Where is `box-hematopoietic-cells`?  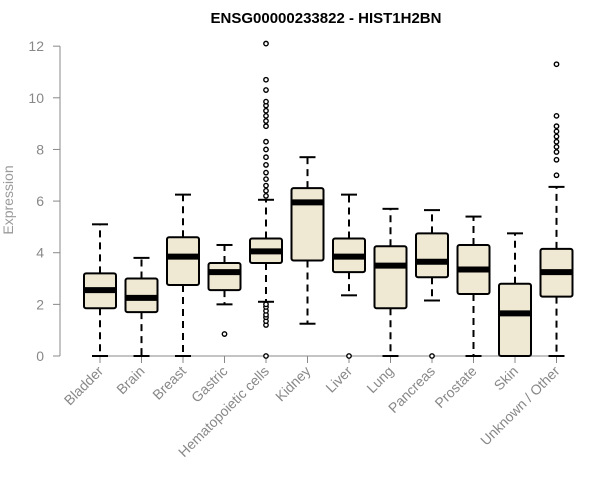 box-hematopoietic-cells is located at coordinates (266, 199).